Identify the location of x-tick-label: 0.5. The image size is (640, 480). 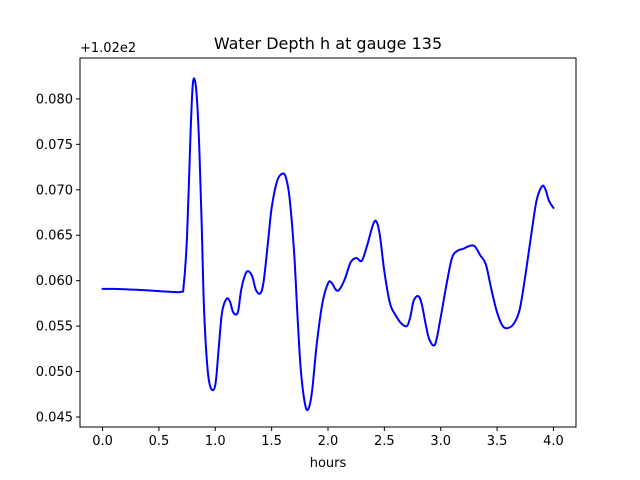
(159, 441).